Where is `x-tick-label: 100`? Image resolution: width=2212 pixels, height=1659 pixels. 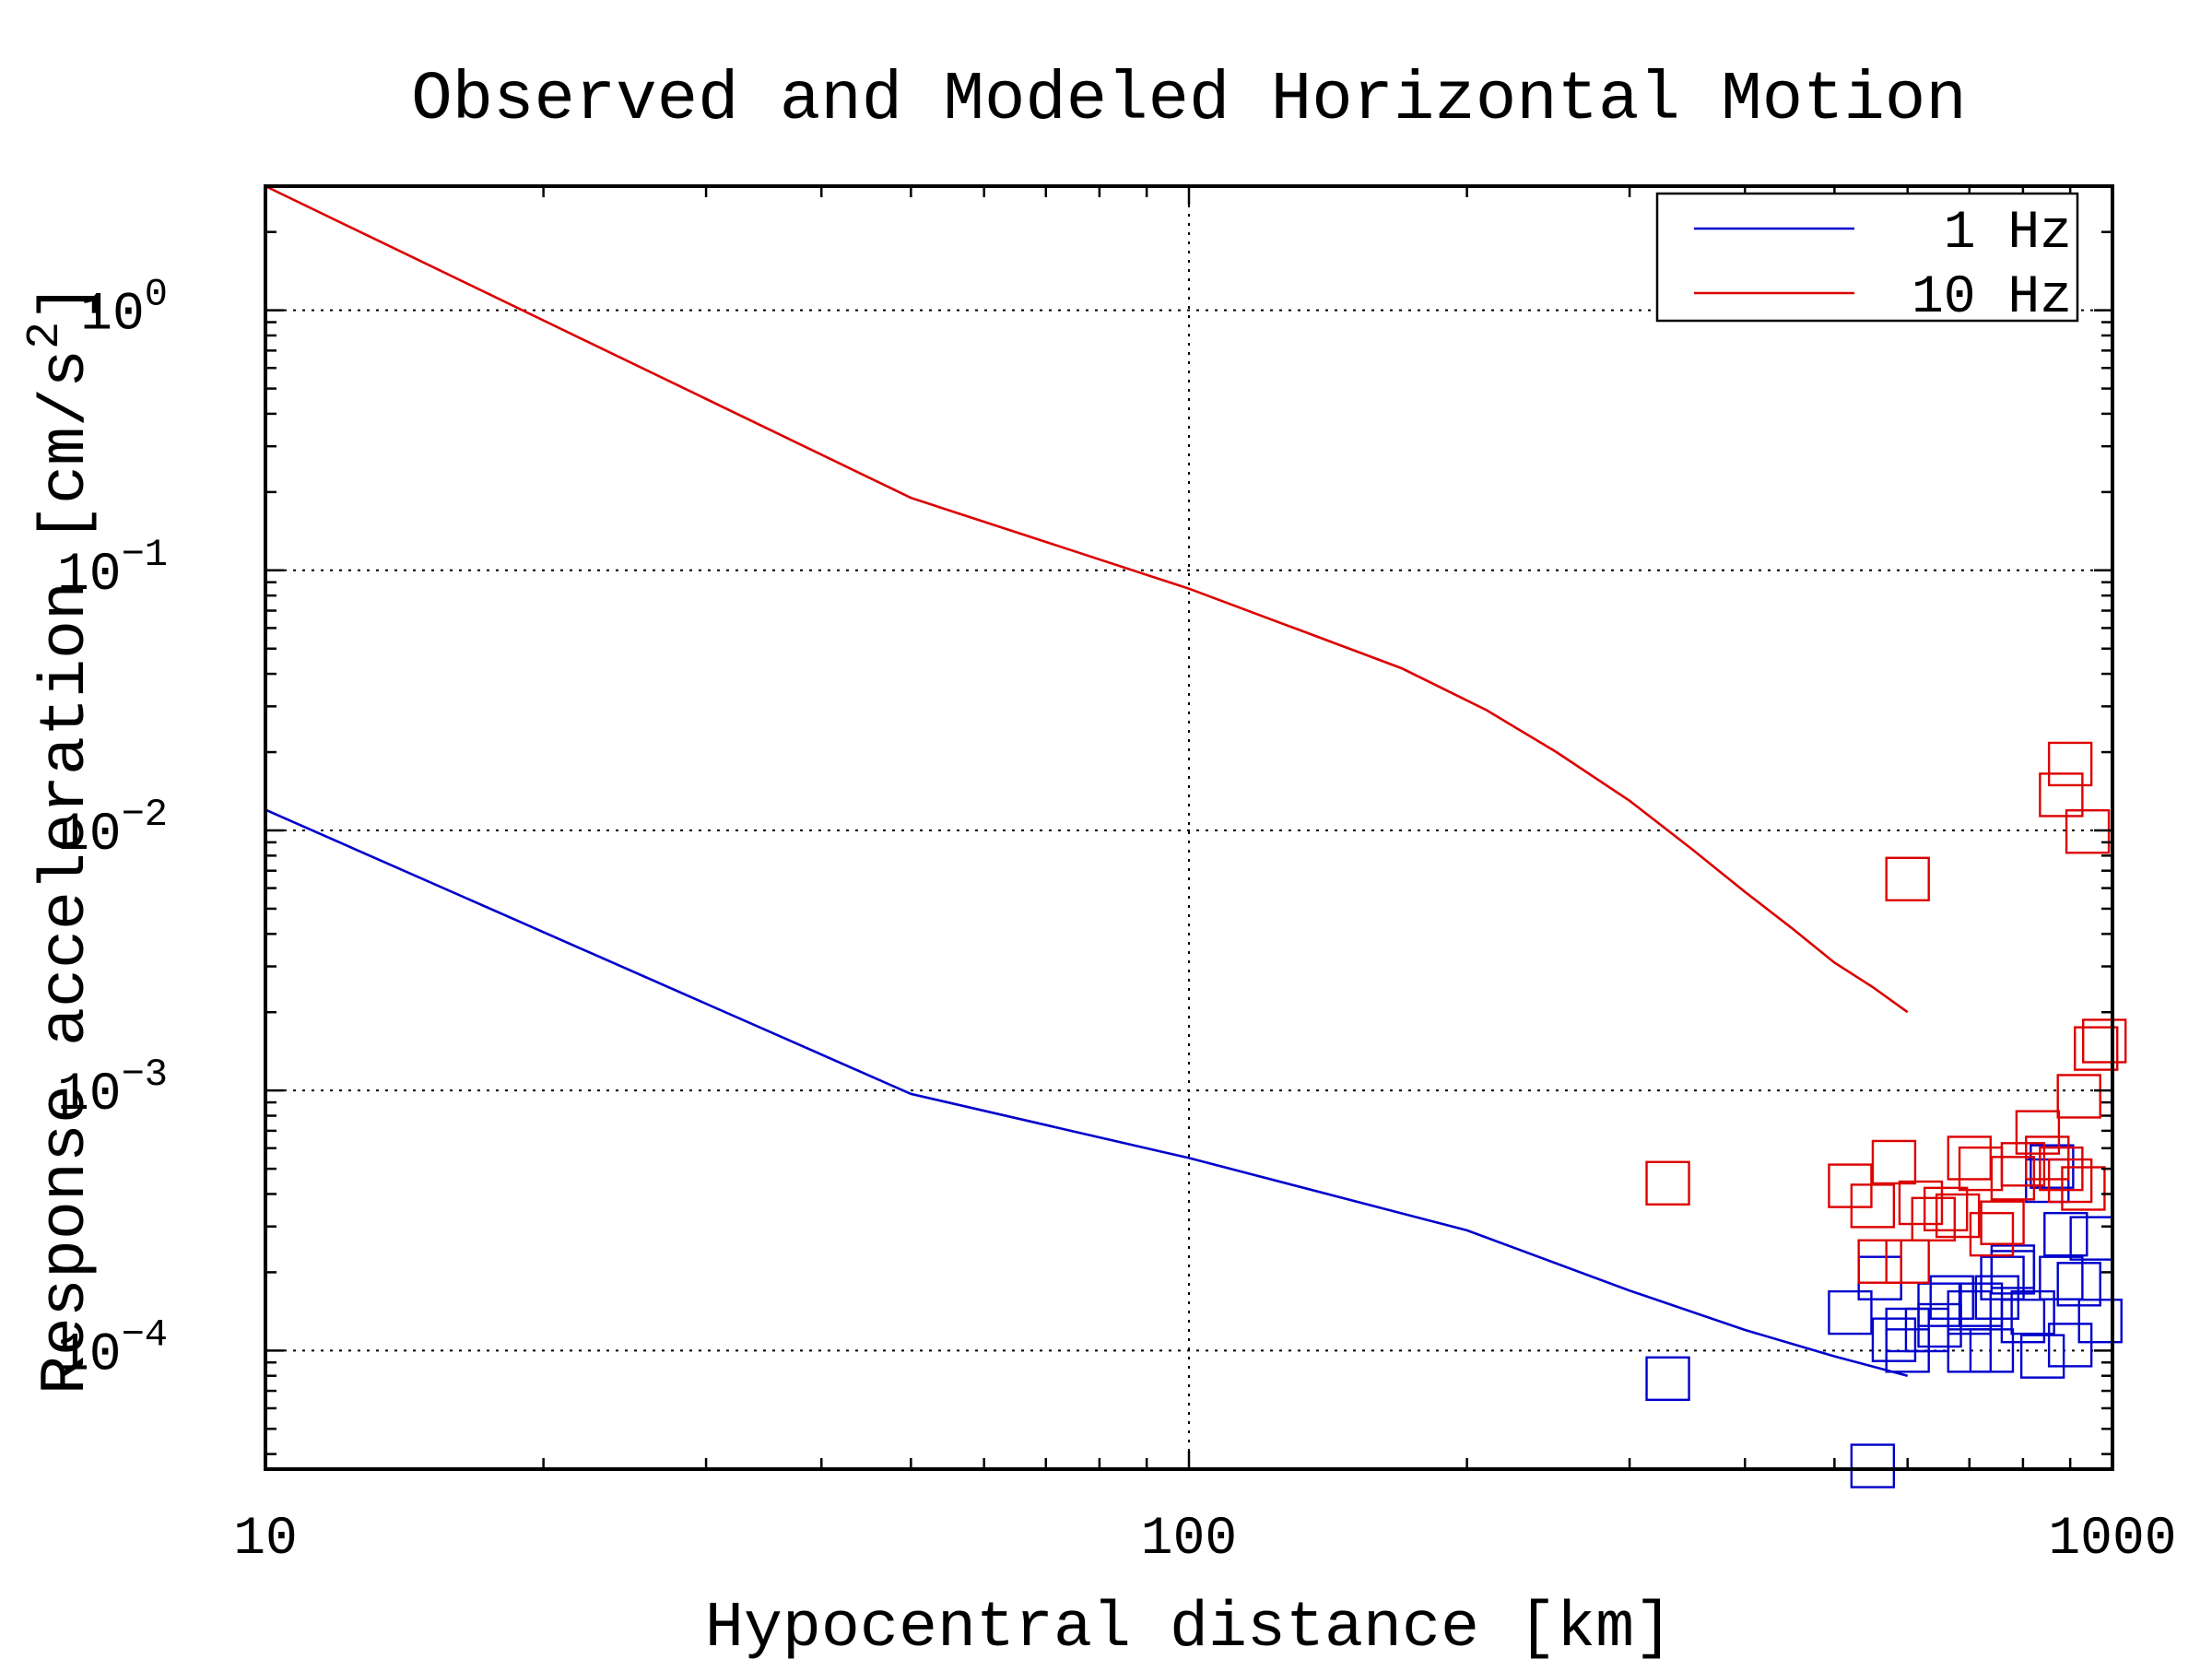
x-tick-label: 100 is located at coordinates (1189, 1540).